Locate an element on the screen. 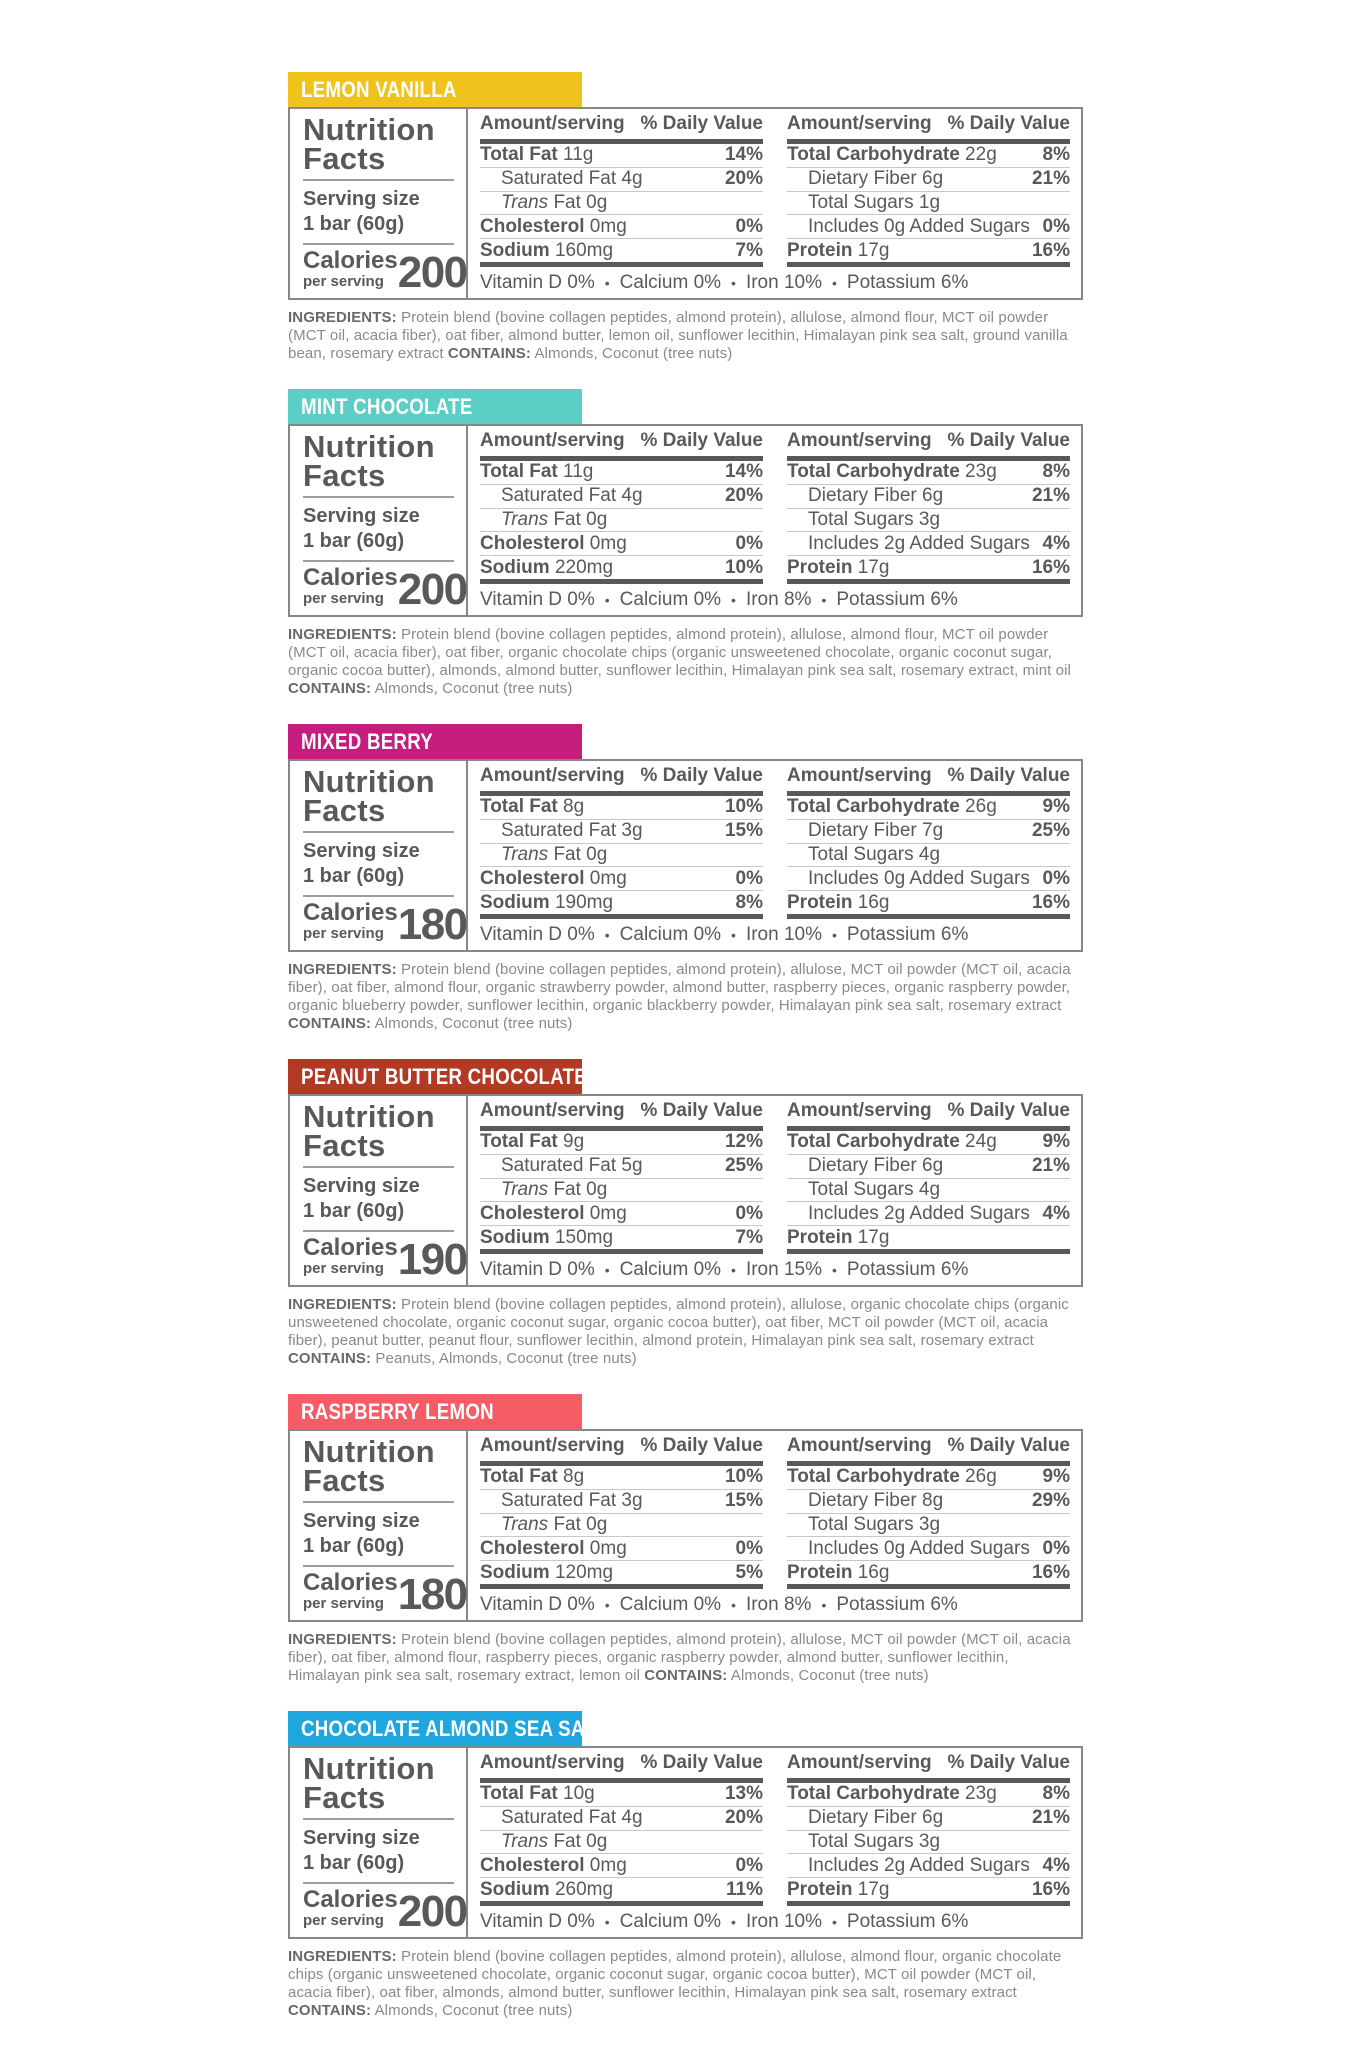 Image resolution: width=1365 pixels, height=2048 pixels. nutrient-row: Total Carbohydrate 23g 8% is located at coordinates (928, 472).